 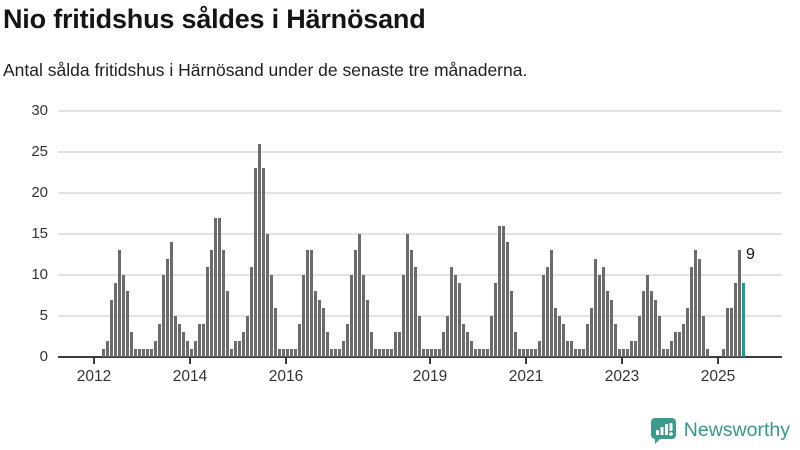 I want to click on chart-title: Nio fritidshus såldes i Härnösand, so click(x=214, y=19).